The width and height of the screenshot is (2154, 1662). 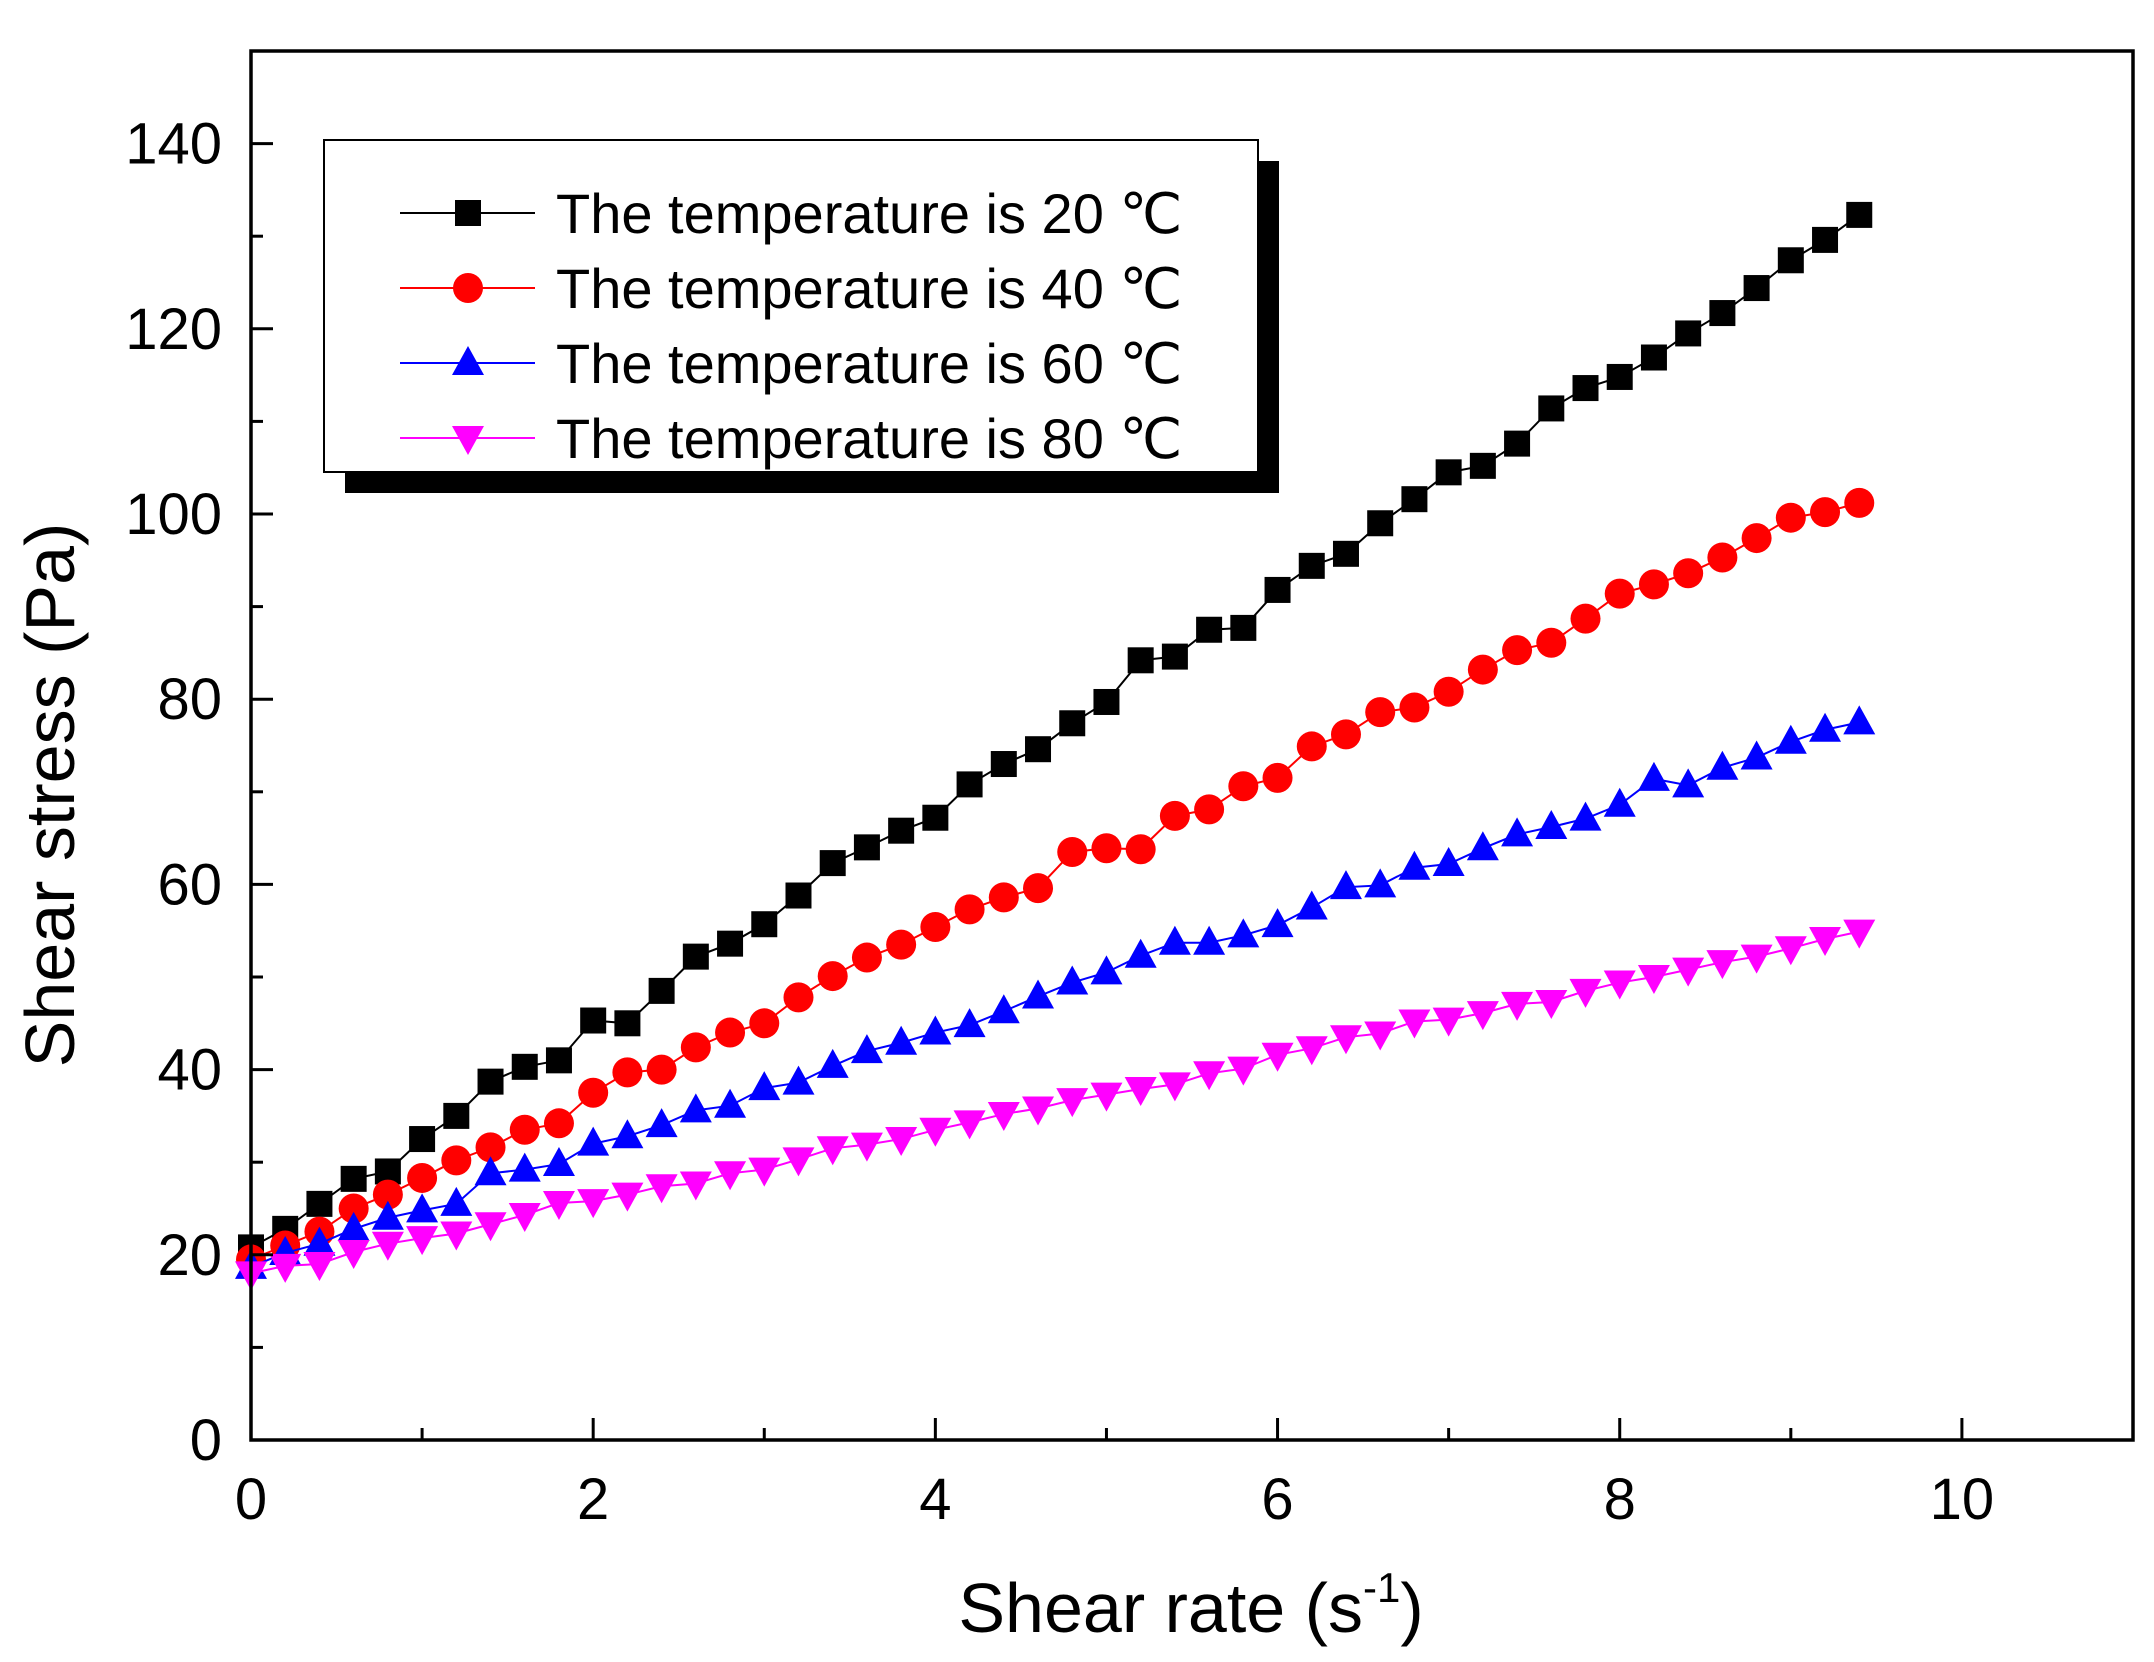 What do you see at coordinates (468, 440) in the screenshot?
I see `legend-marker-80c` at bounding box center [468, 440].